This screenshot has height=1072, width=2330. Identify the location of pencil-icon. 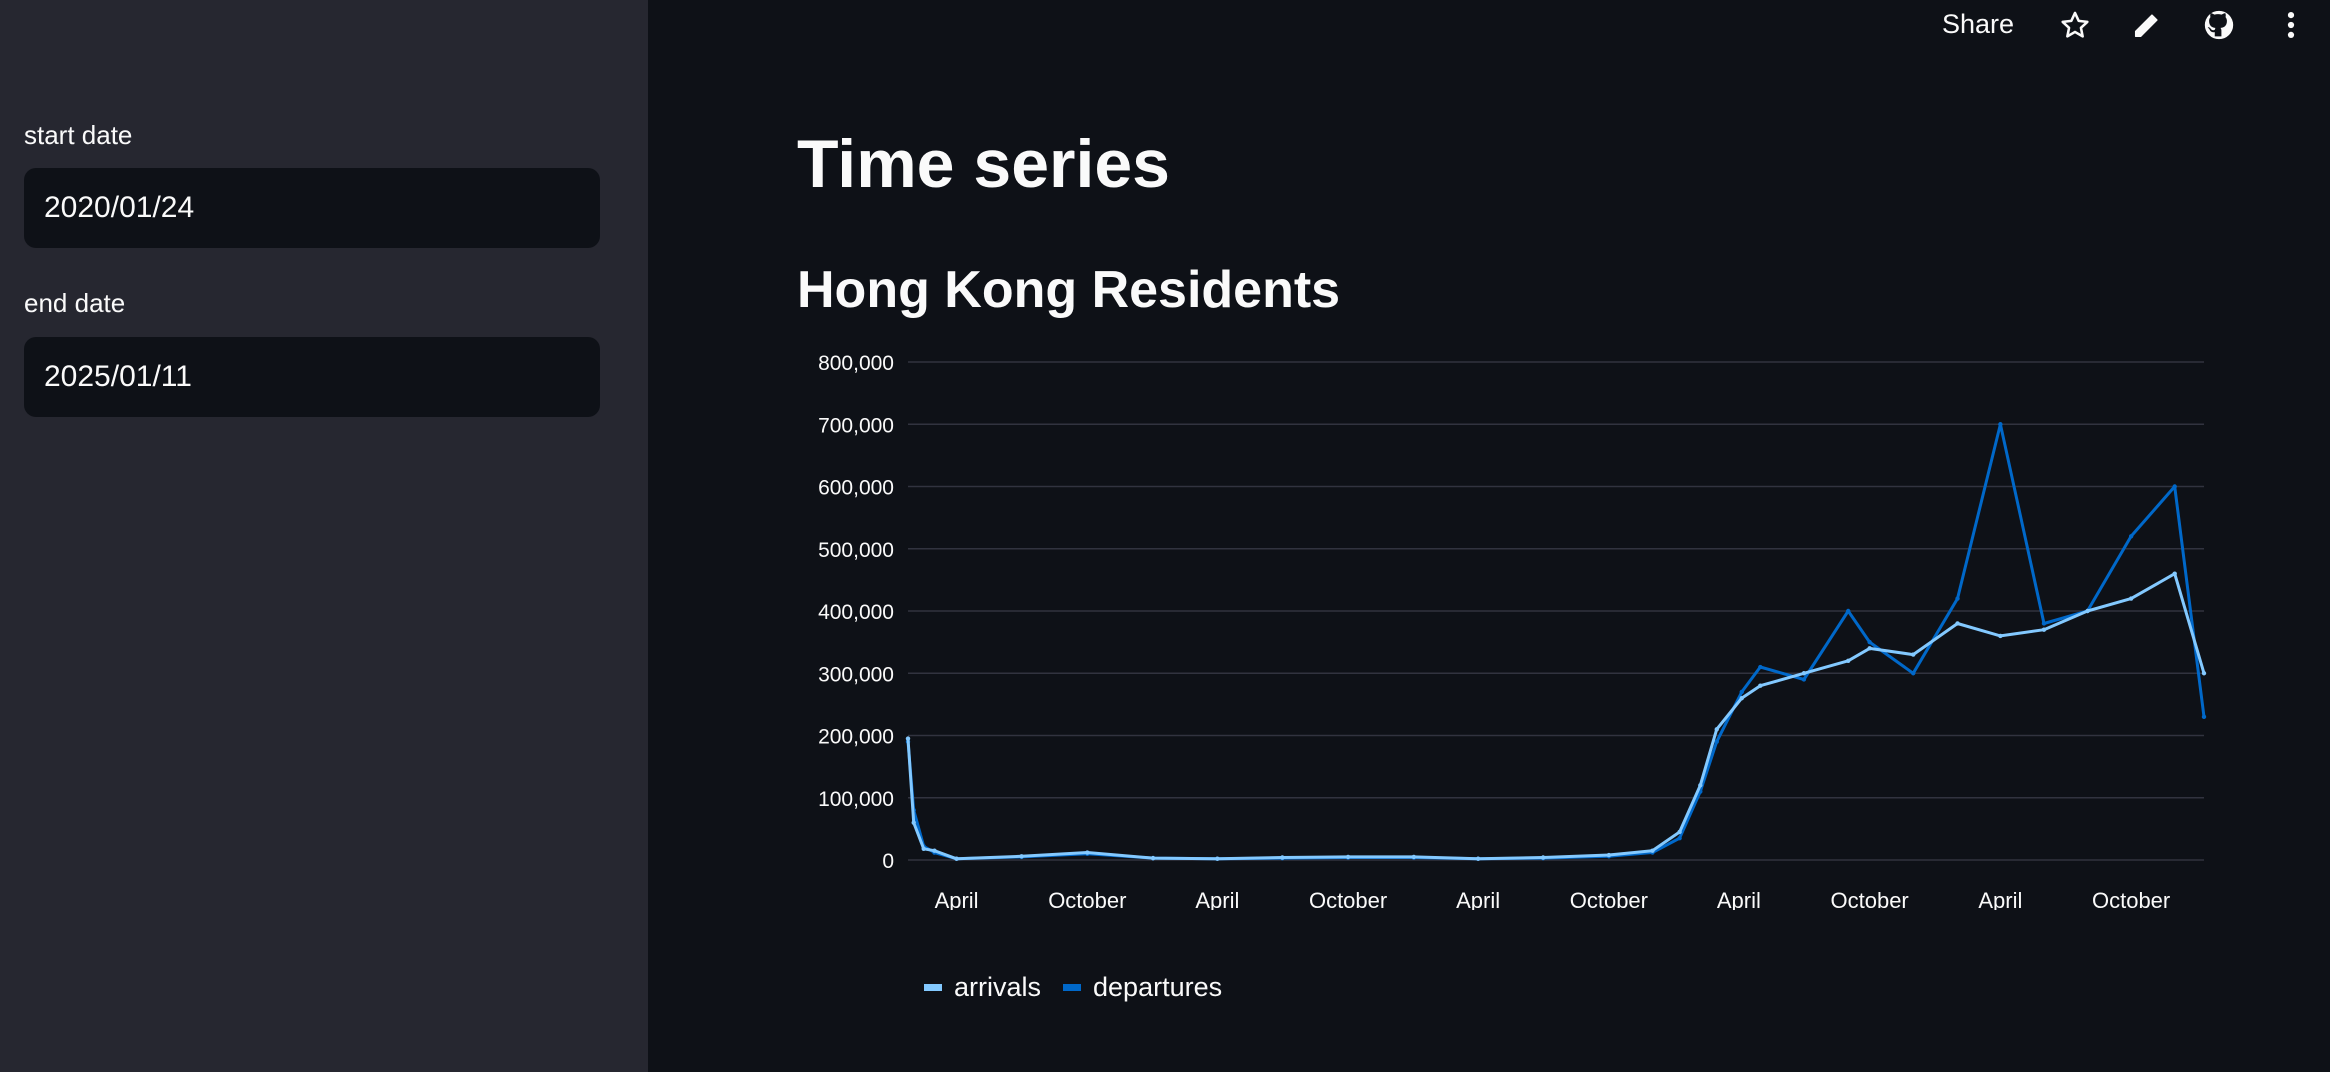
(2147, 25).